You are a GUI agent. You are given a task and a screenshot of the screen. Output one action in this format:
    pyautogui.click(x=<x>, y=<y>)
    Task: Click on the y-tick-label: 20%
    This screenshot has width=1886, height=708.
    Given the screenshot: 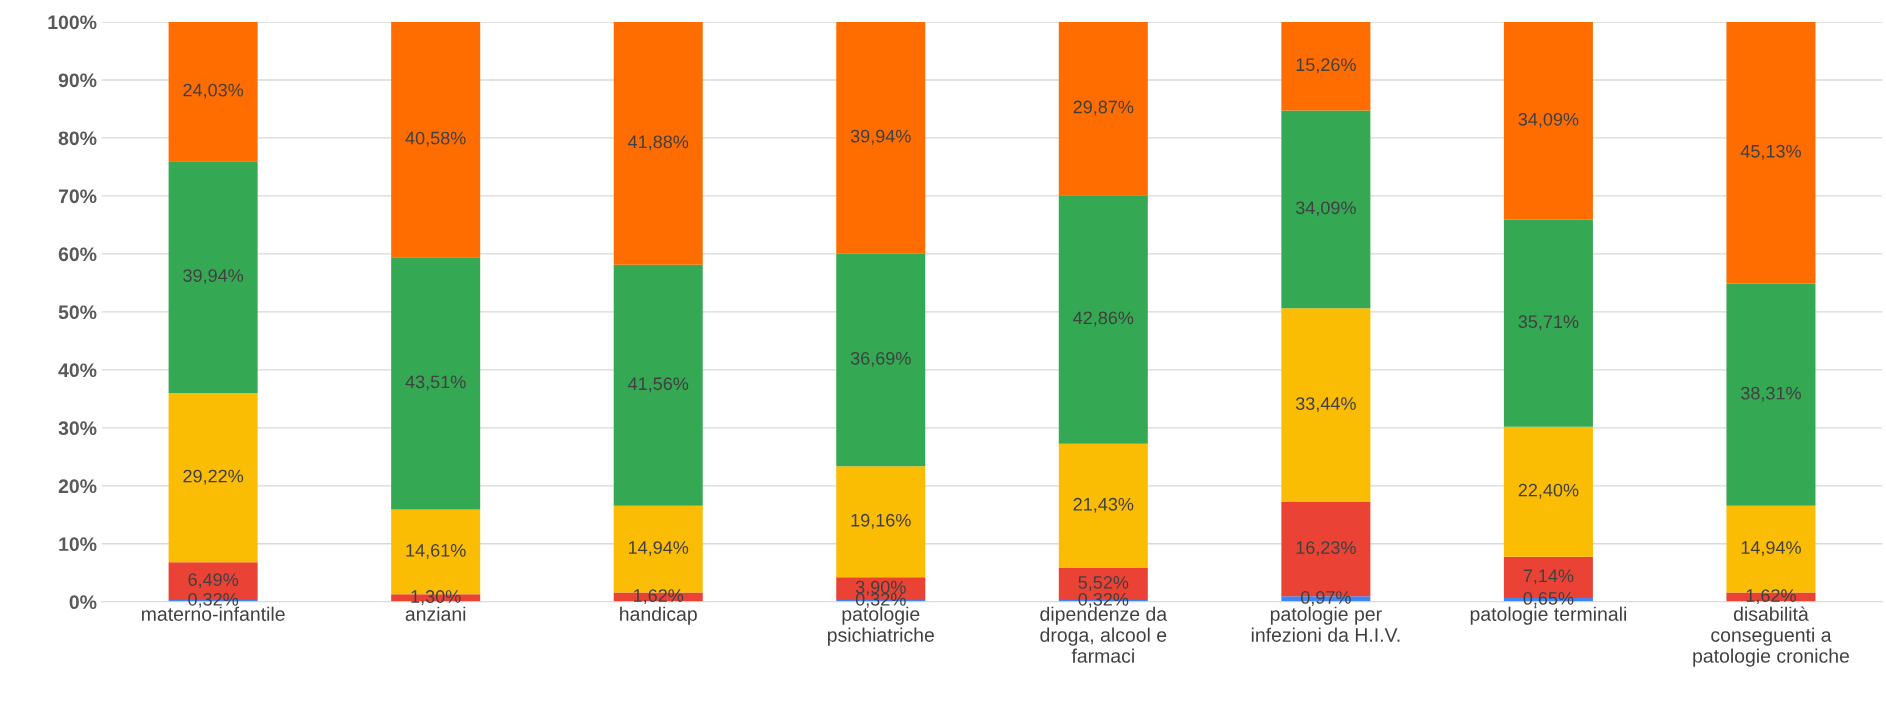 What is the action you would take?
    pyautogui.click(x=77, y=486)
    